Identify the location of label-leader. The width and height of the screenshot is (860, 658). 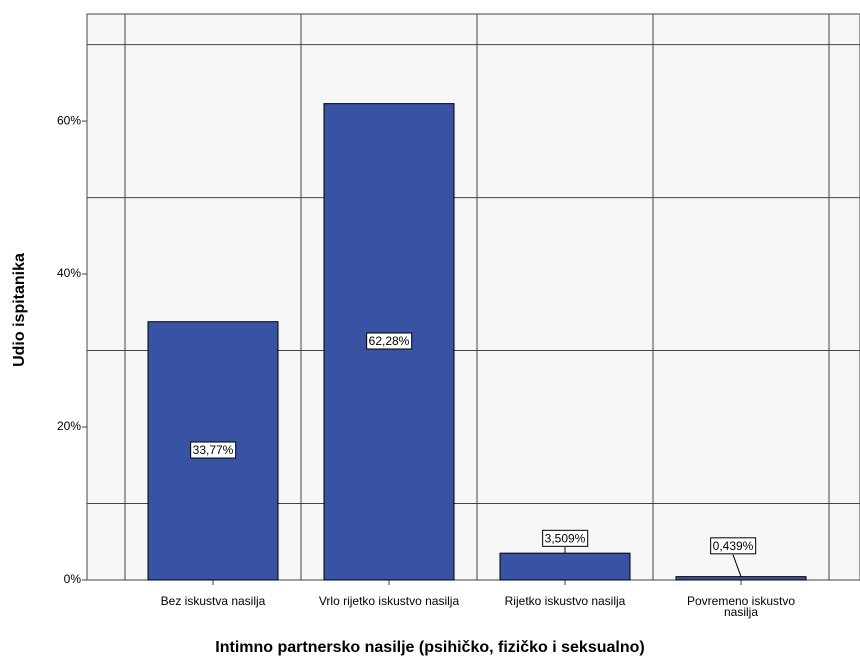
(737, 565).